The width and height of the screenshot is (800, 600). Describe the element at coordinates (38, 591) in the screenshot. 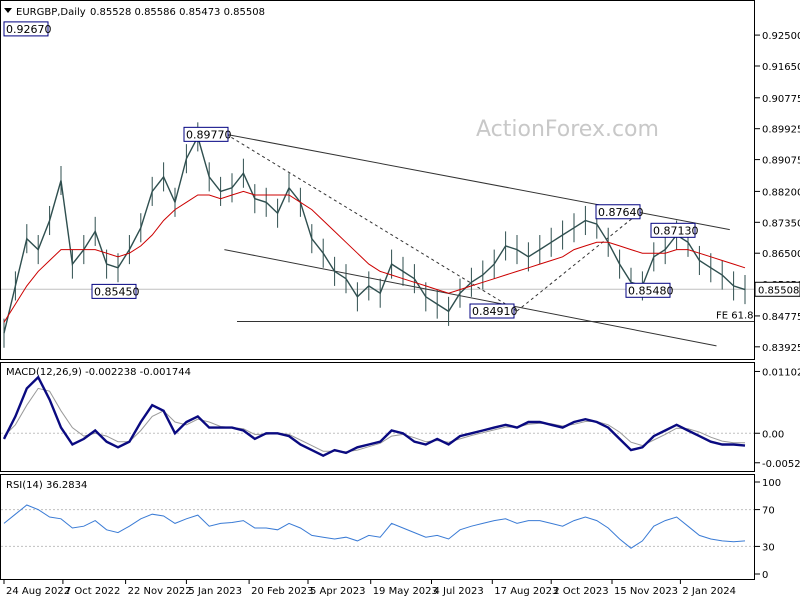

I see `x-tick-label: 24 Aug 2022` at that location.